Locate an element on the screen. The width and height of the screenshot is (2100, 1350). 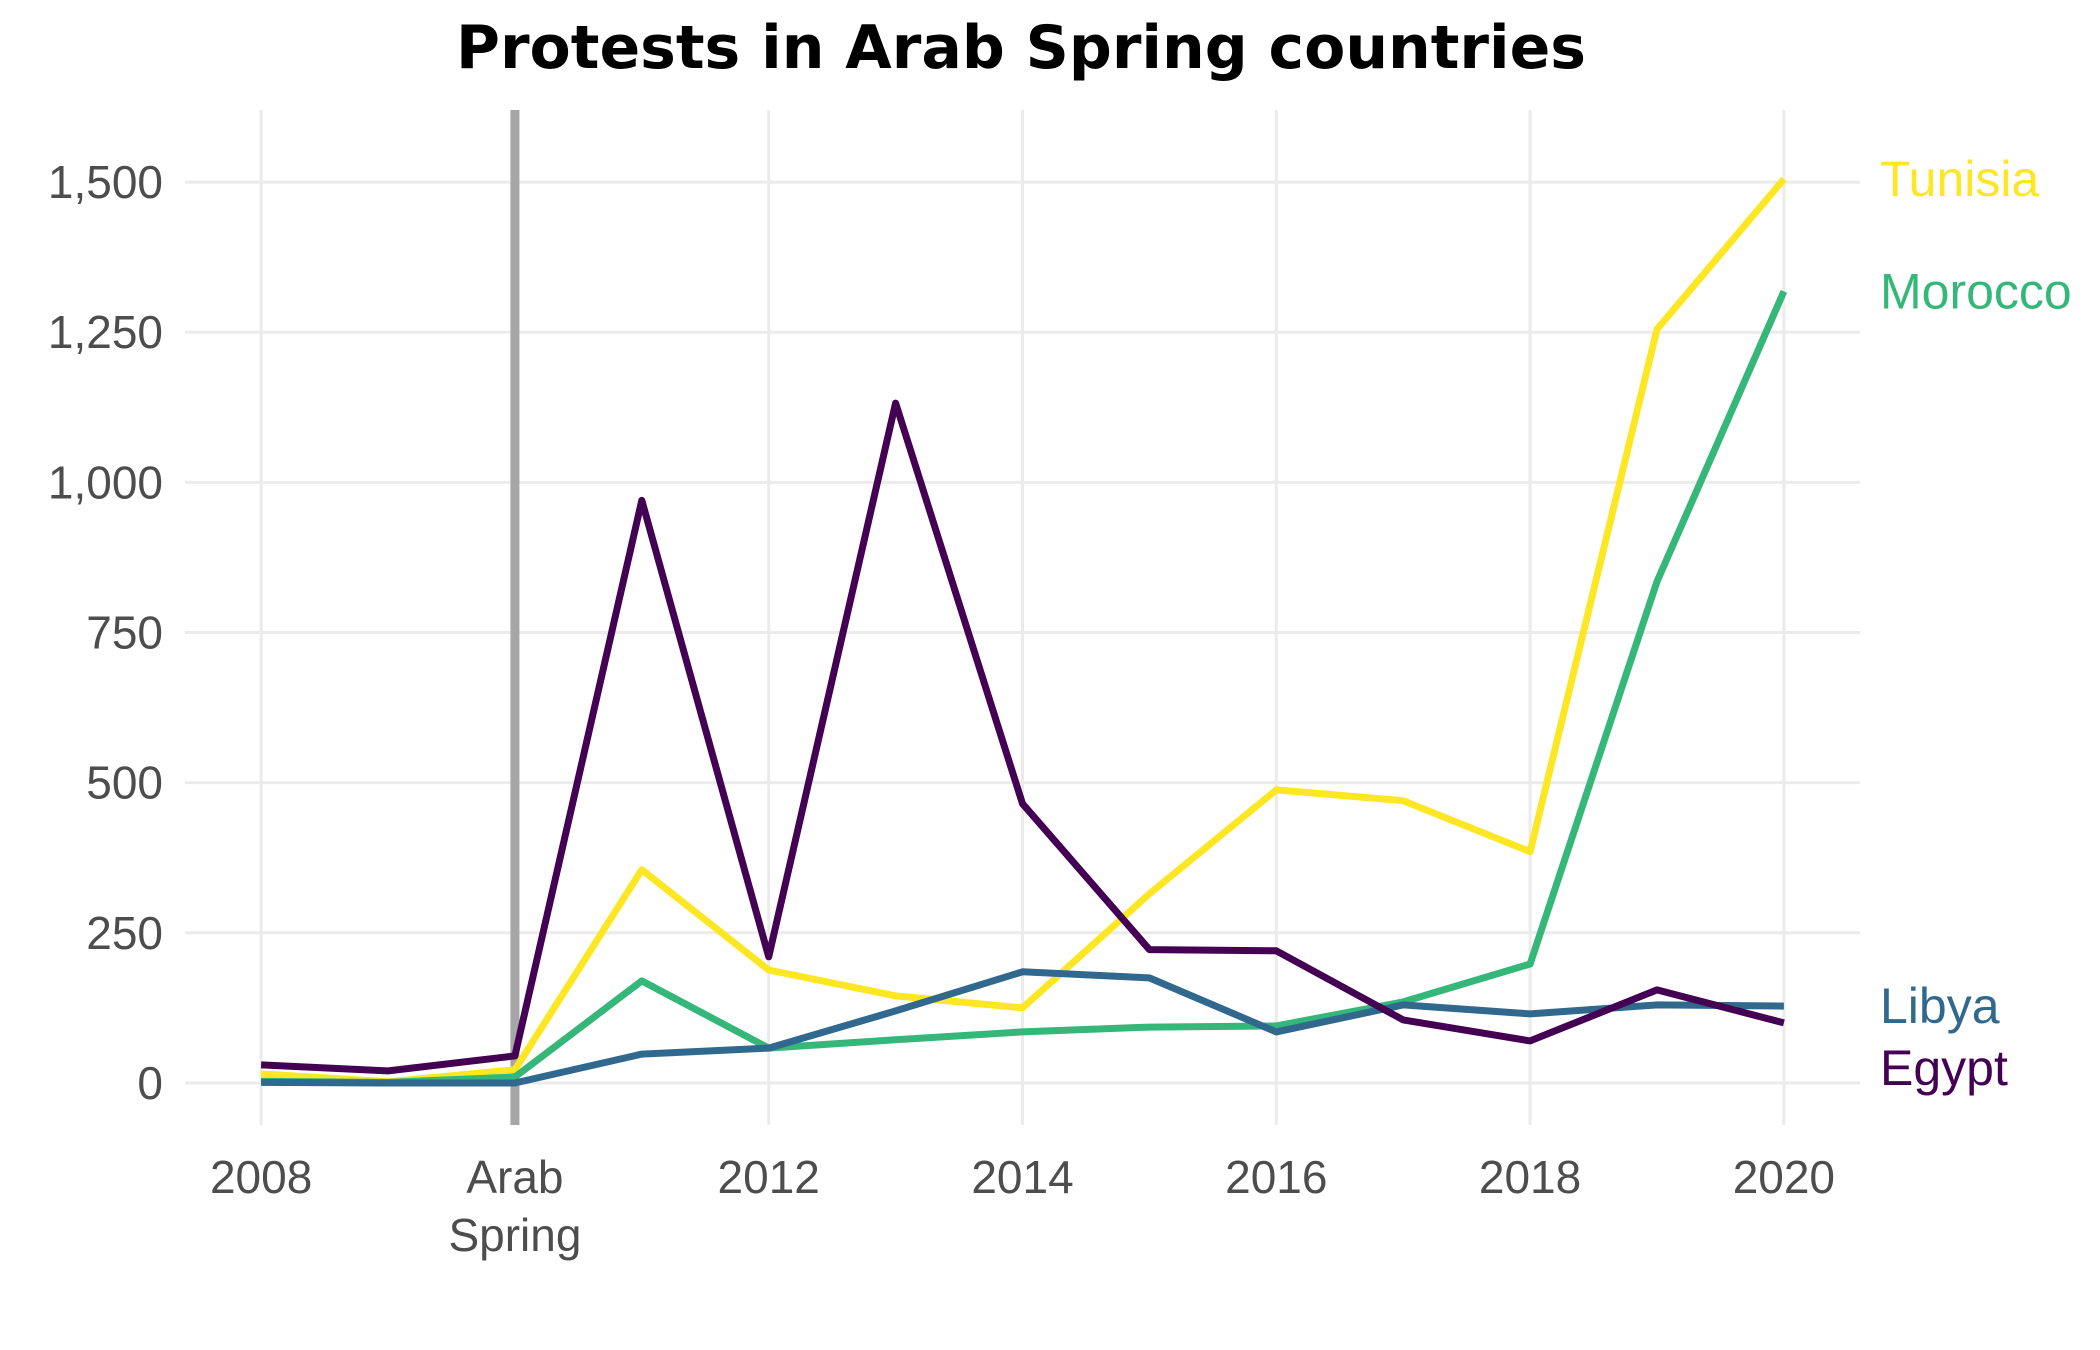
y-tick-label-1000: 1,000 is located at coordinates (105, 482).